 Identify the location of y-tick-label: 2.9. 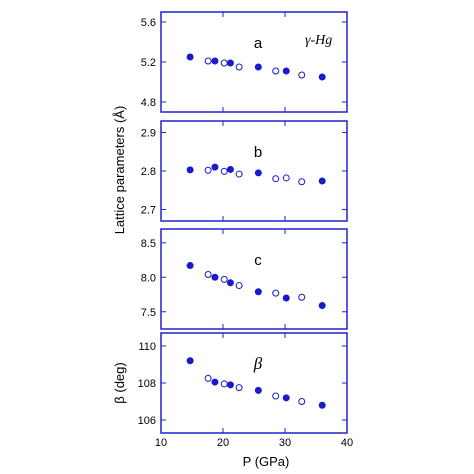
(148, 134).